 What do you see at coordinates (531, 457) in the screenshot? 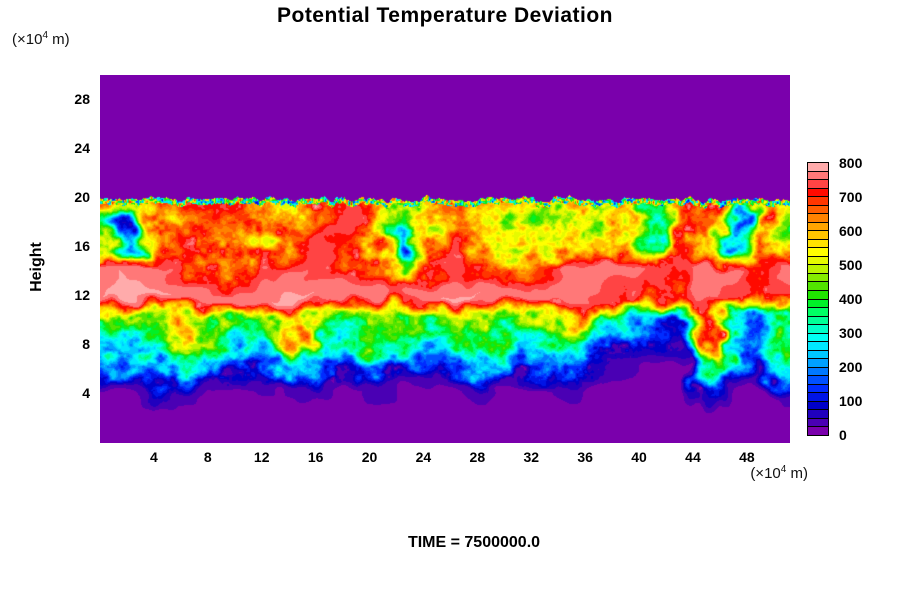
I see `x-tick-label: 32` at bounding box center [531, 457].